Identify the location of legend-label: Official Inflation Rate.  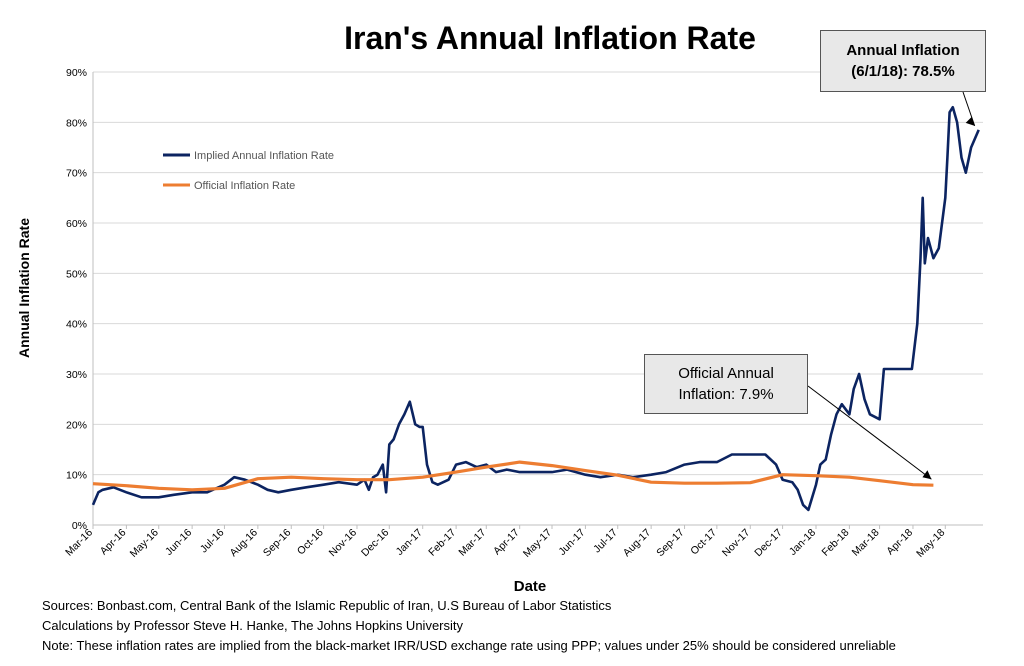
(244, 186).